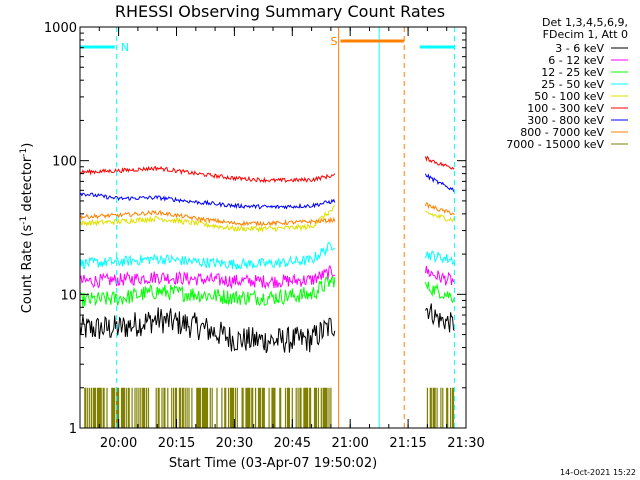 The width and height of the screenshot is (640, 480). Describe the element at coordinates (569, 96) in the screenshot. I see `legend-label-4: 50 - 100 keV` at that location.